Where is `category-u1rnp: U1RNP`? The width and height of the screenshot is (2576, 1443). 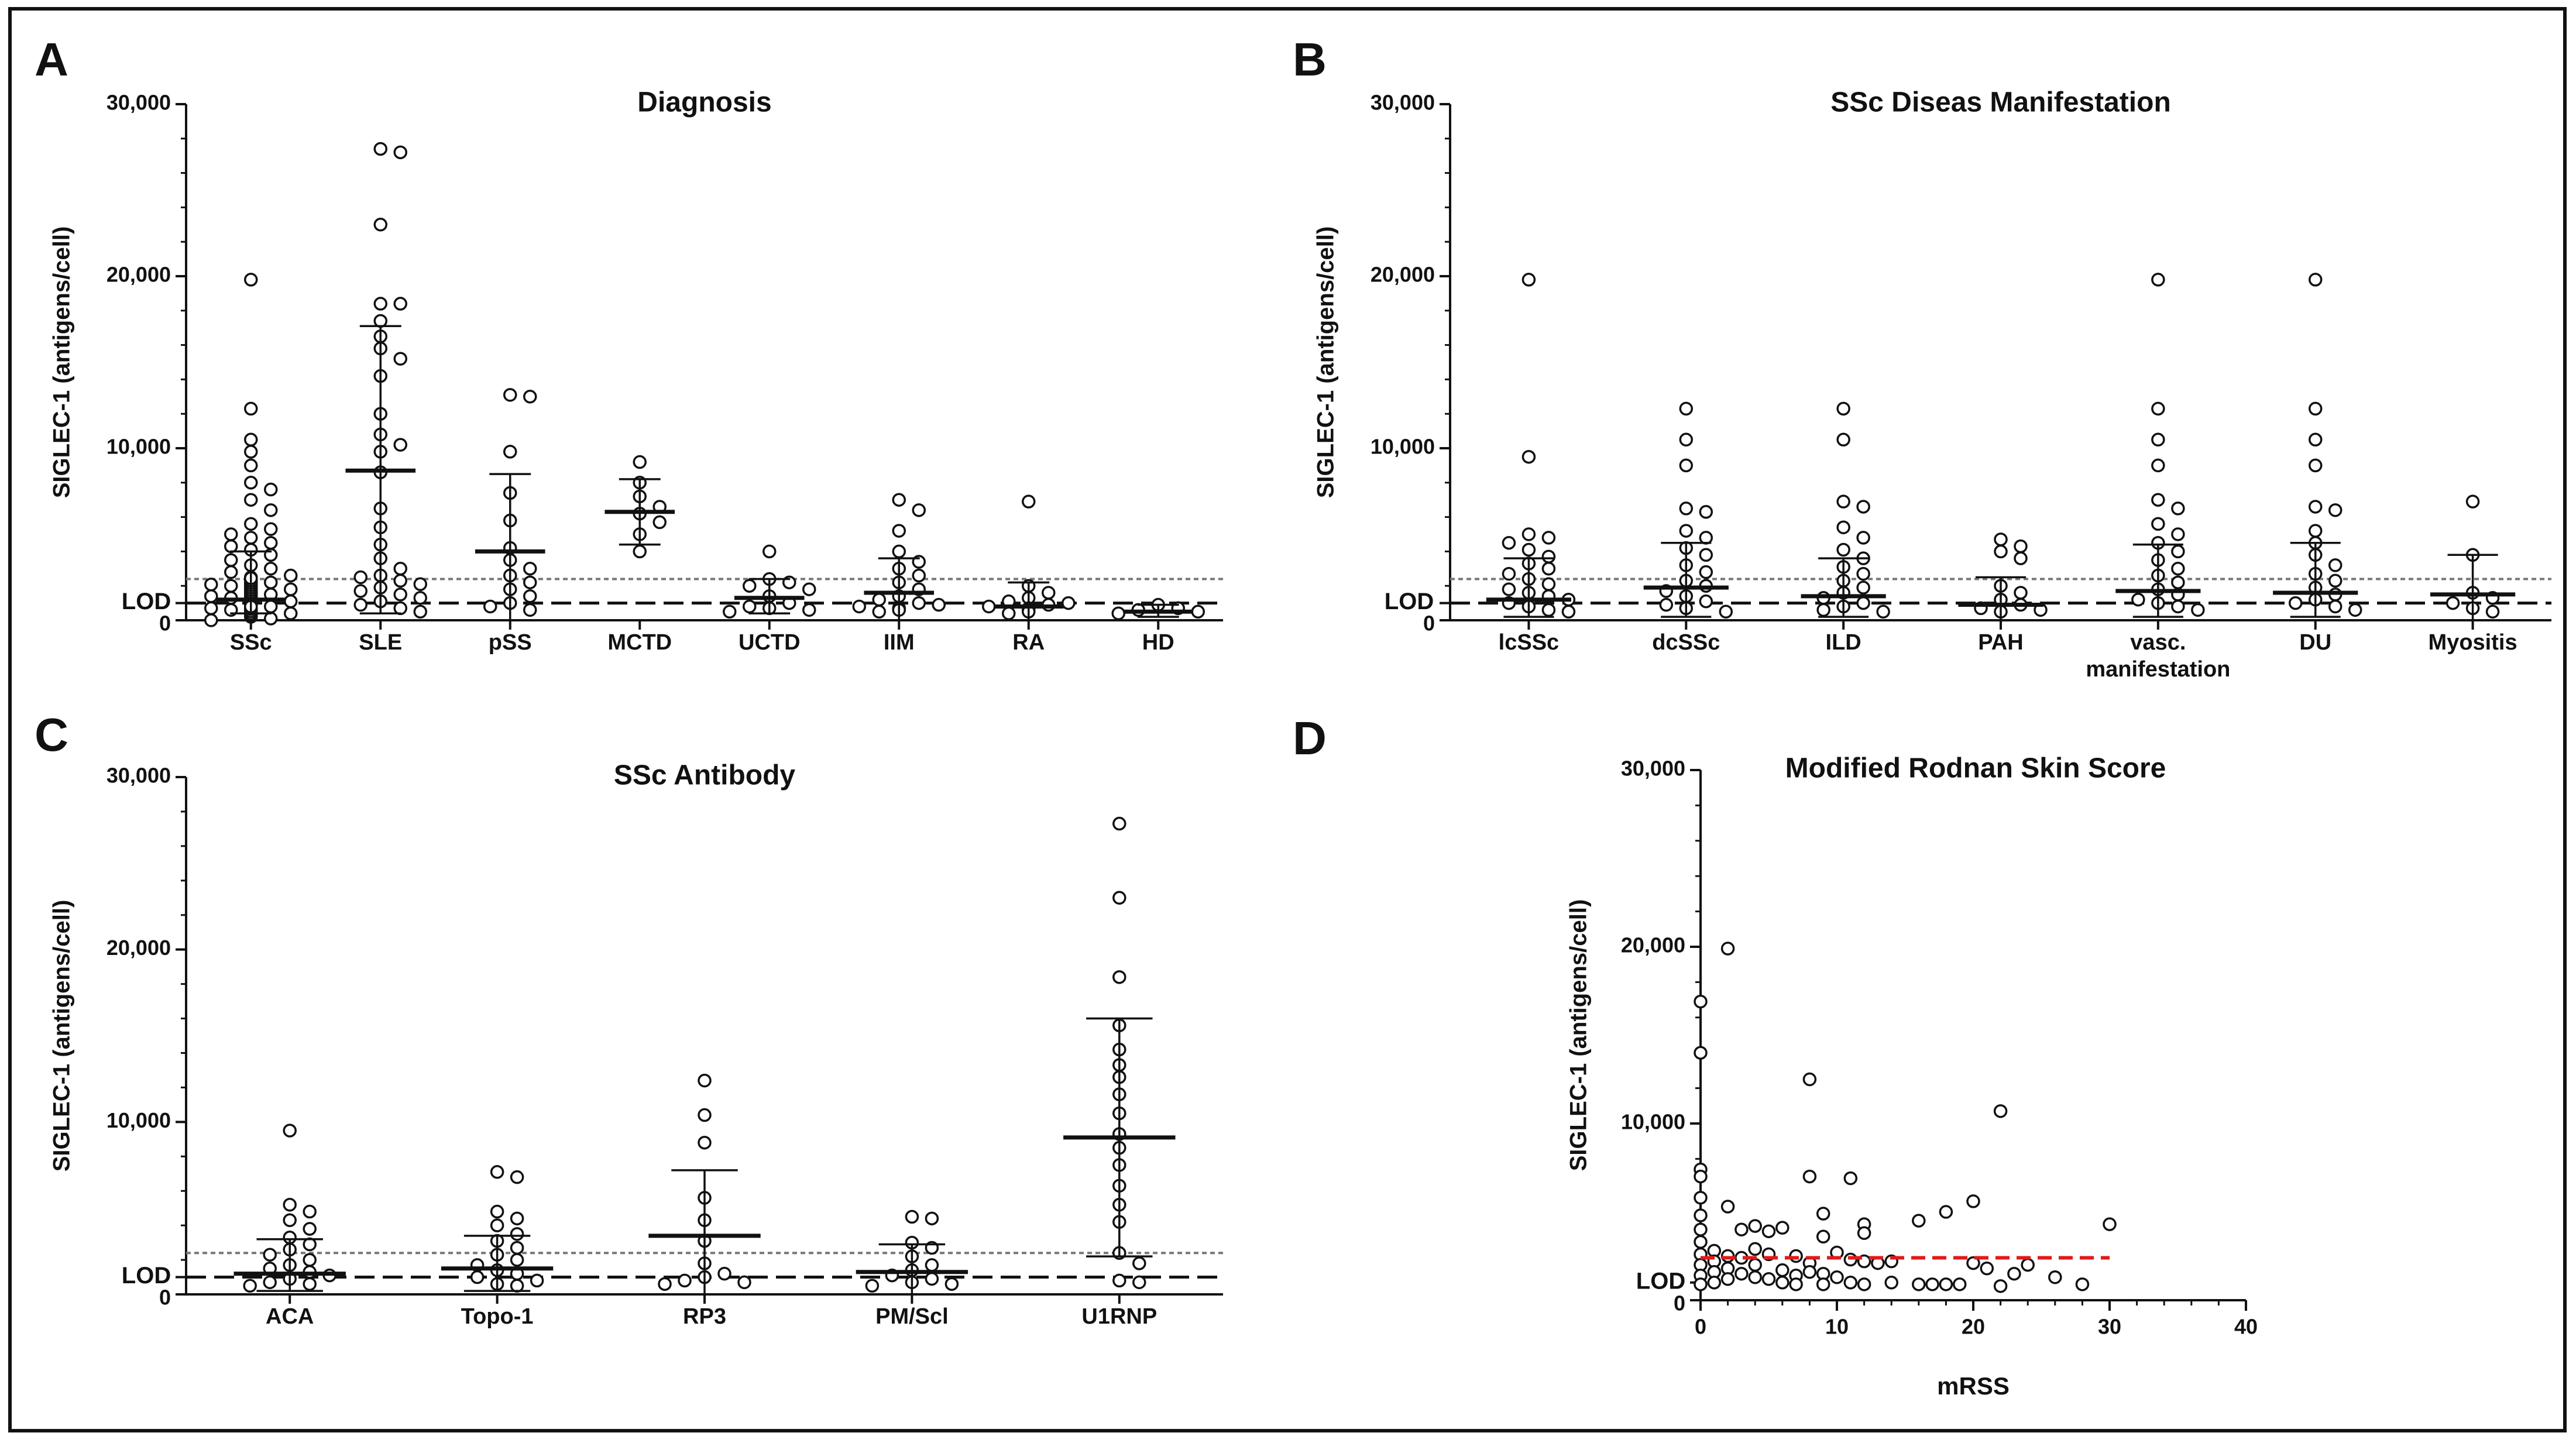 category-u1rnp: U1RNP is located at coordinates (1119, 1072).